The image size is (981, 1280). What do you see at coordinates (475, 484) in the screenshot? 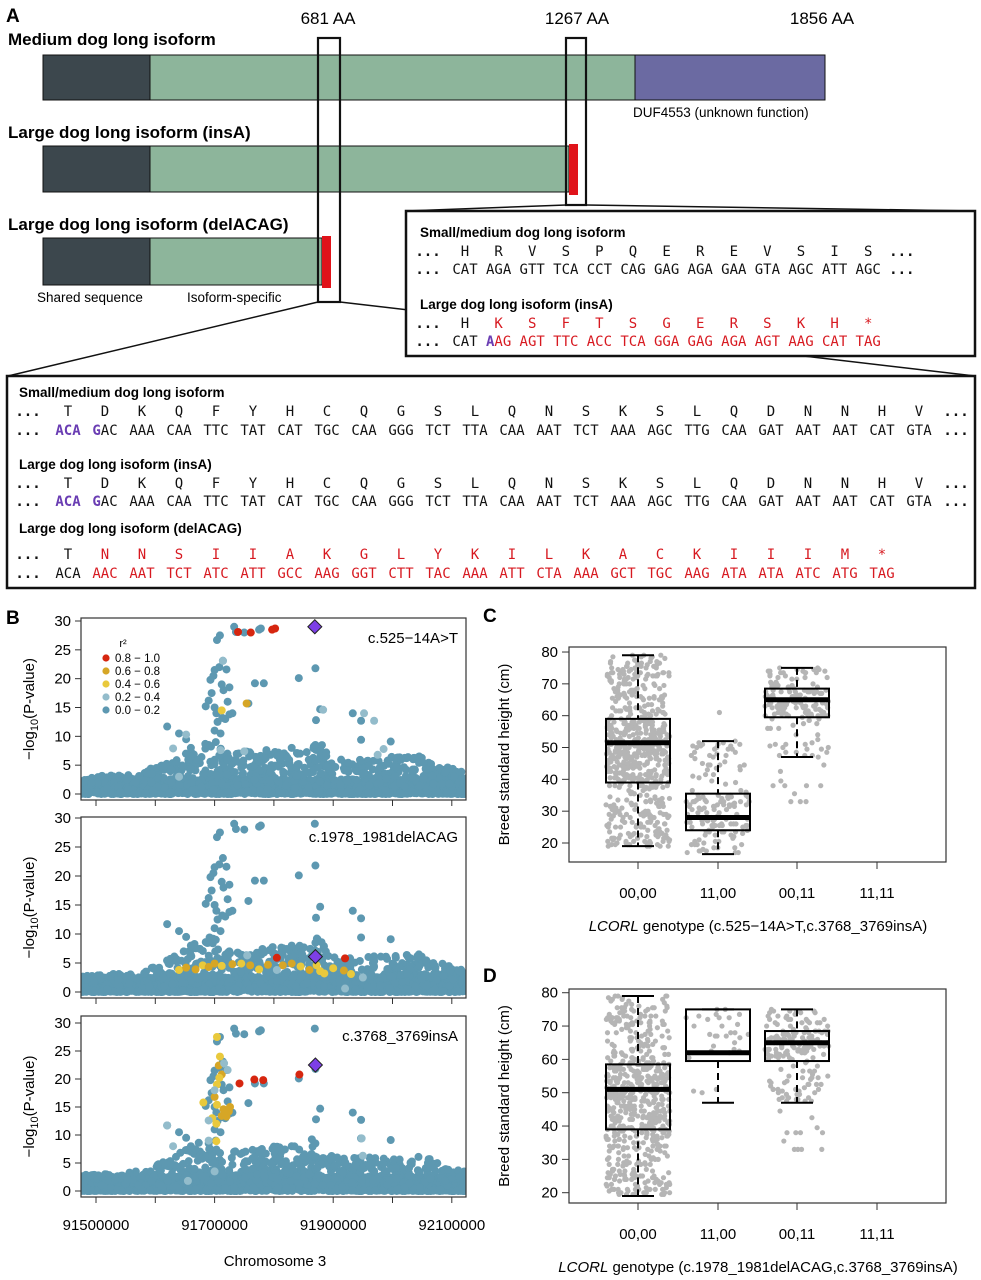
I see `amino-acid: L` at bounding box center [475, 484].